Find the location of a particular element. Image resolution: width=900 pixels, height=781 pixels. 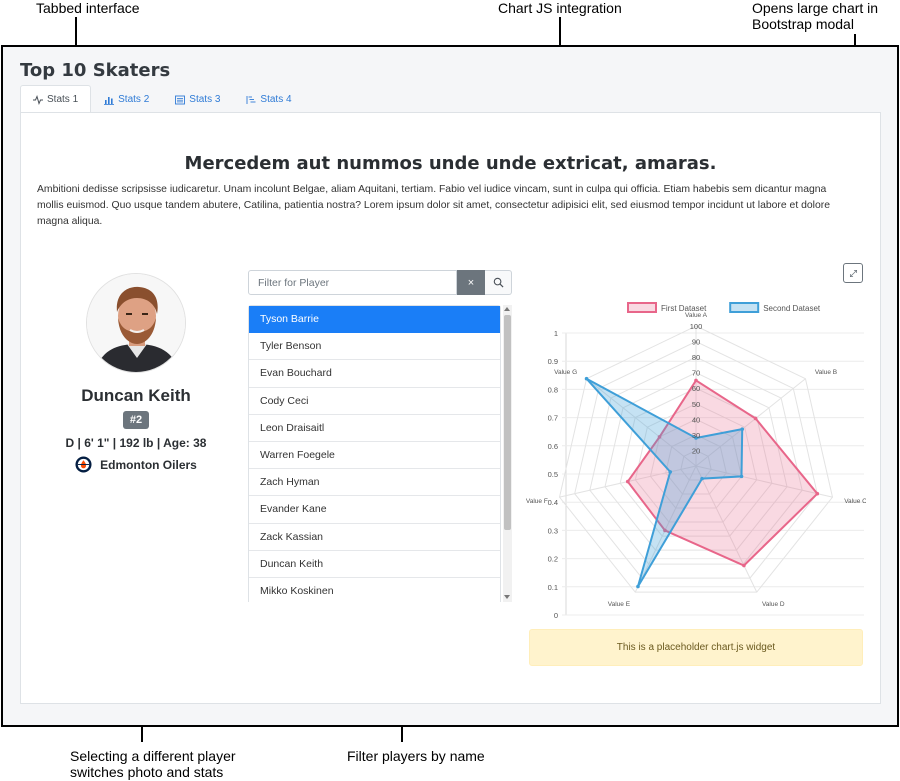

player-list-item: Tyler Benson is located at coordinates (374, 347).